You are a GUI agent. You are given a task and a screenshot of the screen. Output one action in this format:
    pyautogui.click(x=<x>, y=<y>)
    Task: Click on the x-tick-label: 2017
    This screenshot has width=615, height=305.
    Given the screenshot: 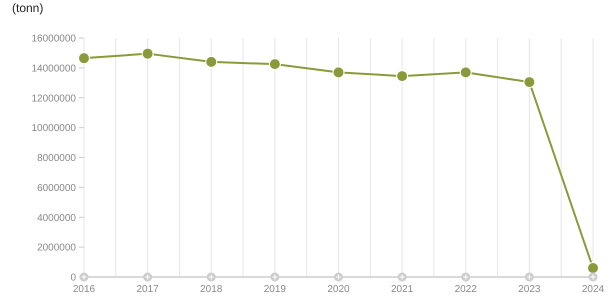 What is the action you would take?
    pyautogui.click(x=148, y=289)
    